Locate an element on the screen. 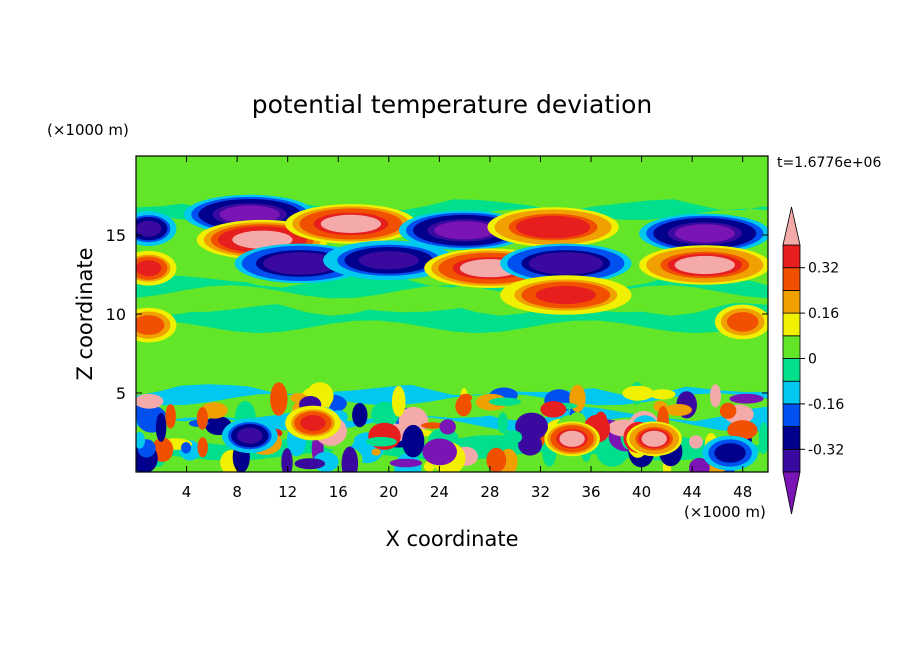 This screenshot has width=904, height=654. x-unit-label: (×1000 m) is located at coordinates (725, 512).